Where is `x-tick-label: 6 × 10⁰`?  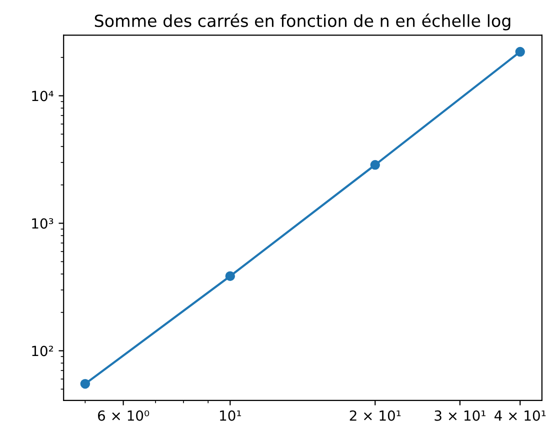 x-tick-label: 6 × 10⁰ is located at coordinates (124, 415).